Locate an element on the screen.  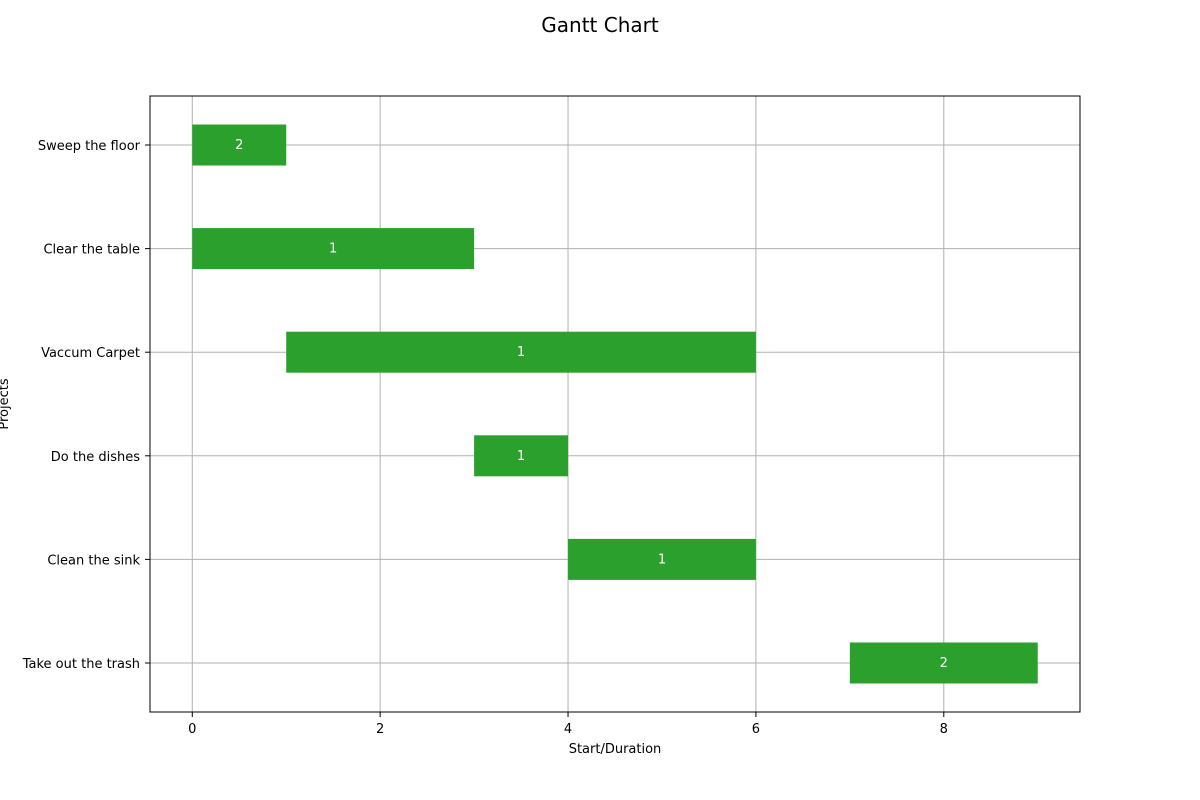
x-axis-label: Start/Duration is located at coordinates (615, 749).